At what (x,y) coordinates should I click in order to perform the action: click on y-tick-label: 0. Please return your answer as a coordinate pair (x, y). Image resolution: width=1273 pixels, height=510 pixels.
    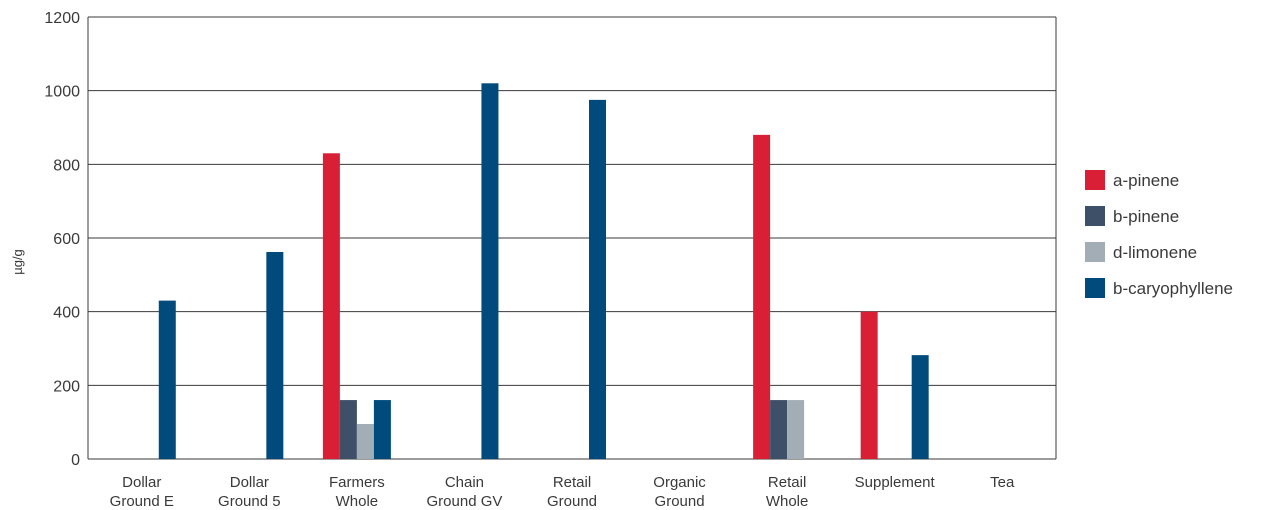
    Looking at the image, I should click on (75, 460).